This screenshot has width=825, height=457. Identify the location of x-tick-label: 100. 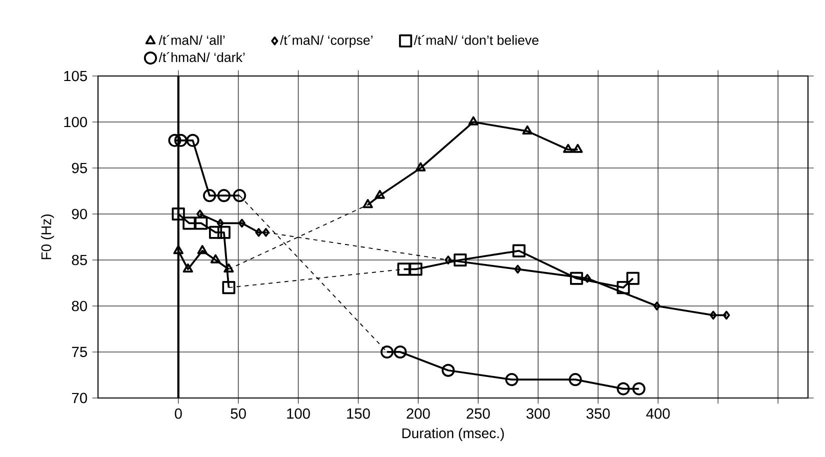
(298, 413).